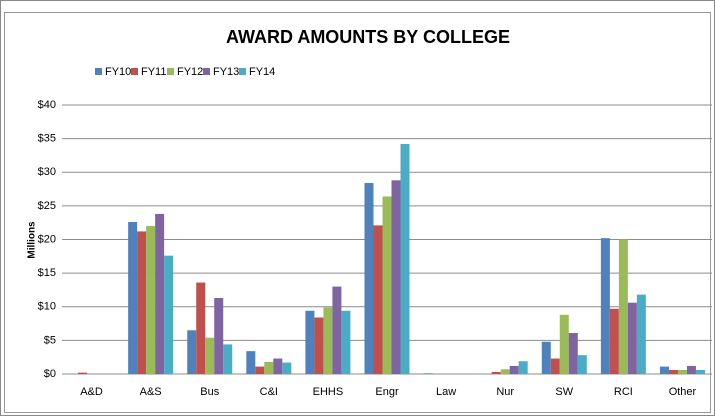 Image resolution: width=715 pixels, height=416 pixels. I want to click on y-tick-label: $30, so click(47, 172).